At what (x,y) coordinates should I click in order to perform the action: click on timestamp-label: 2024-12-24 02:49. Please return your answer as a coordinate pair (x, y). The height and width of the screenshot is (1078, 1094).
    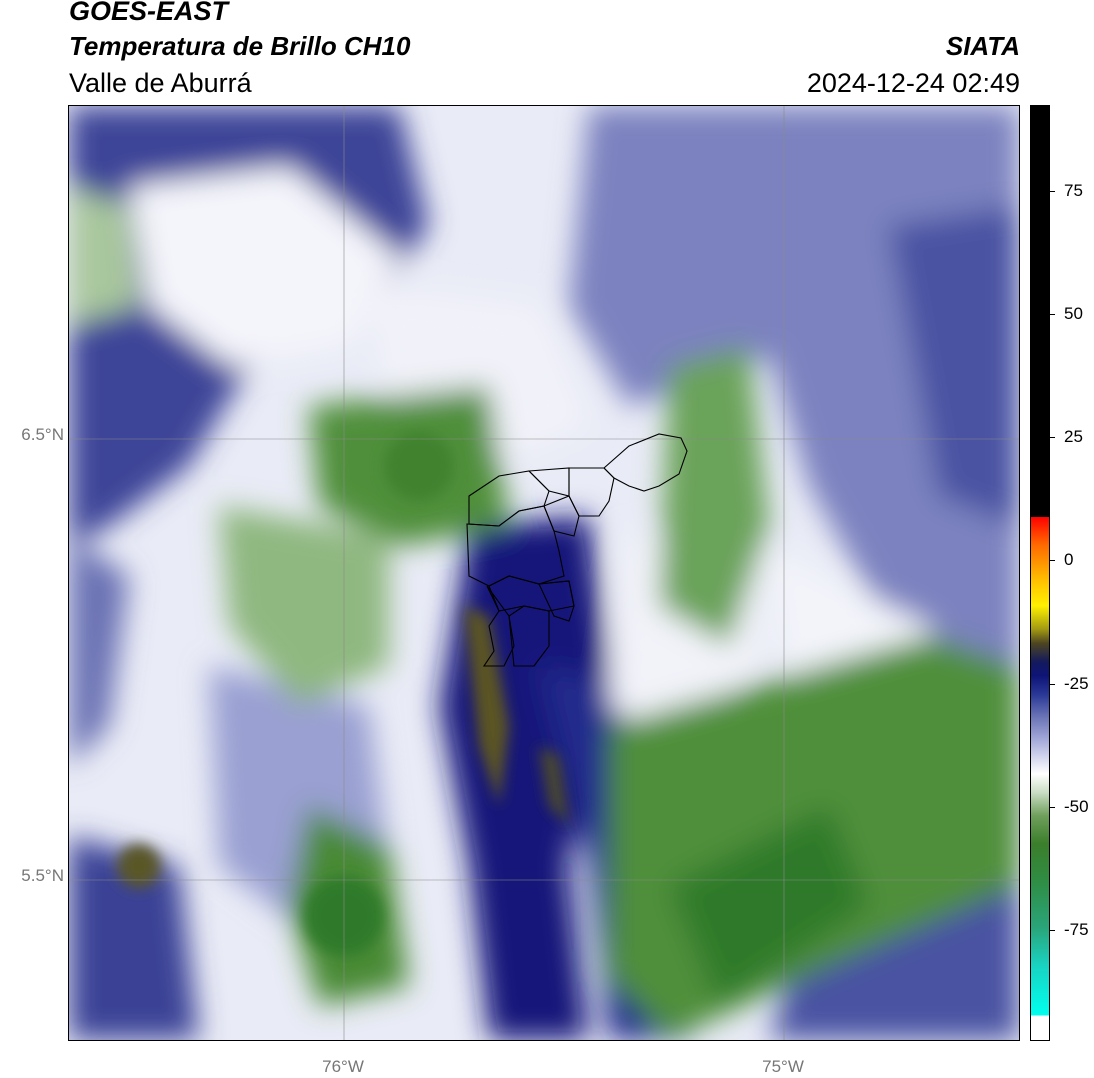
    Looking at the image, I should click on (913, 83).